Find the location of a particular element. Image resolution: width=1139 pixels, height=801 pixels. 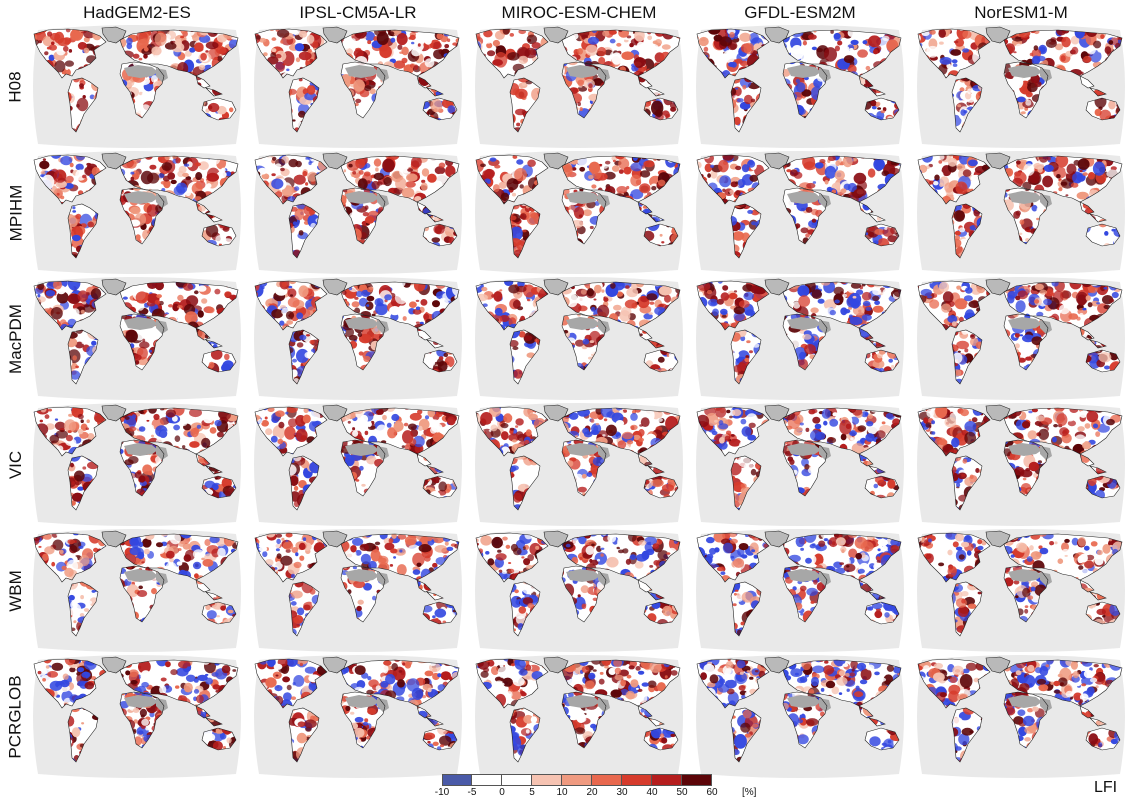

row-label-text: VIC is located at coordinates (15, 465).